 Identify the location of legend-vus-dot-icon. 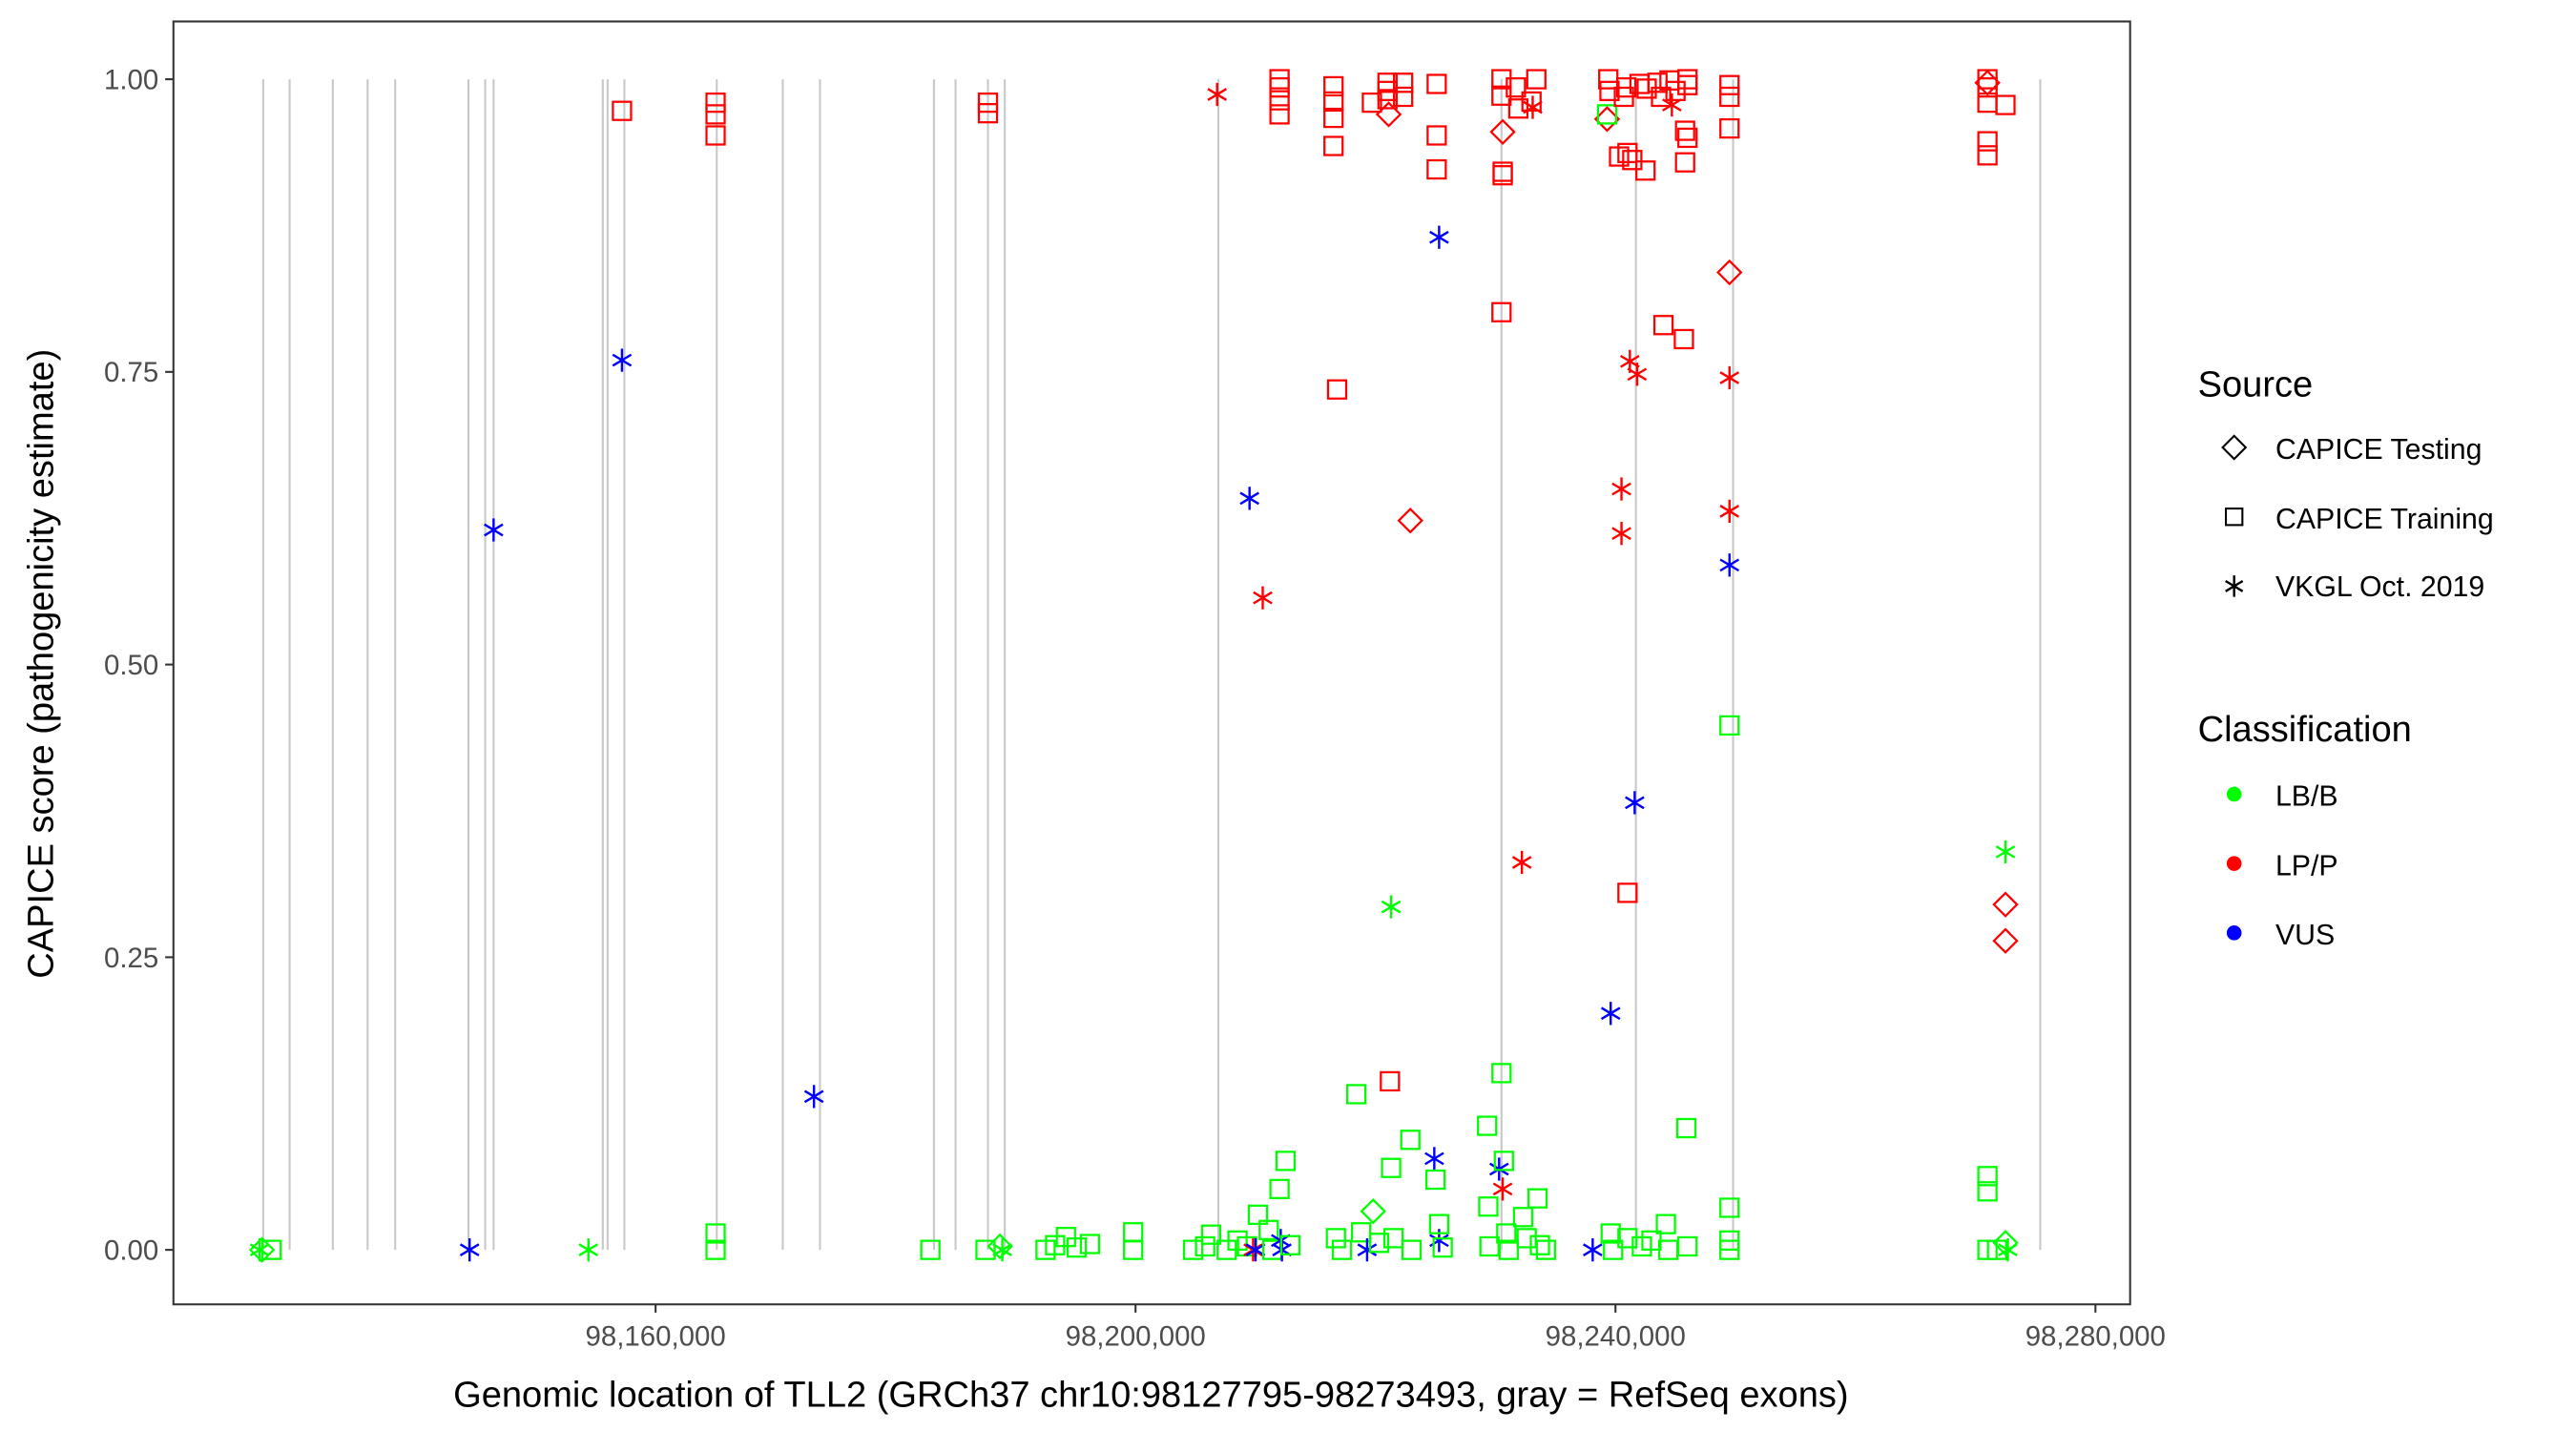
(2234, 933).